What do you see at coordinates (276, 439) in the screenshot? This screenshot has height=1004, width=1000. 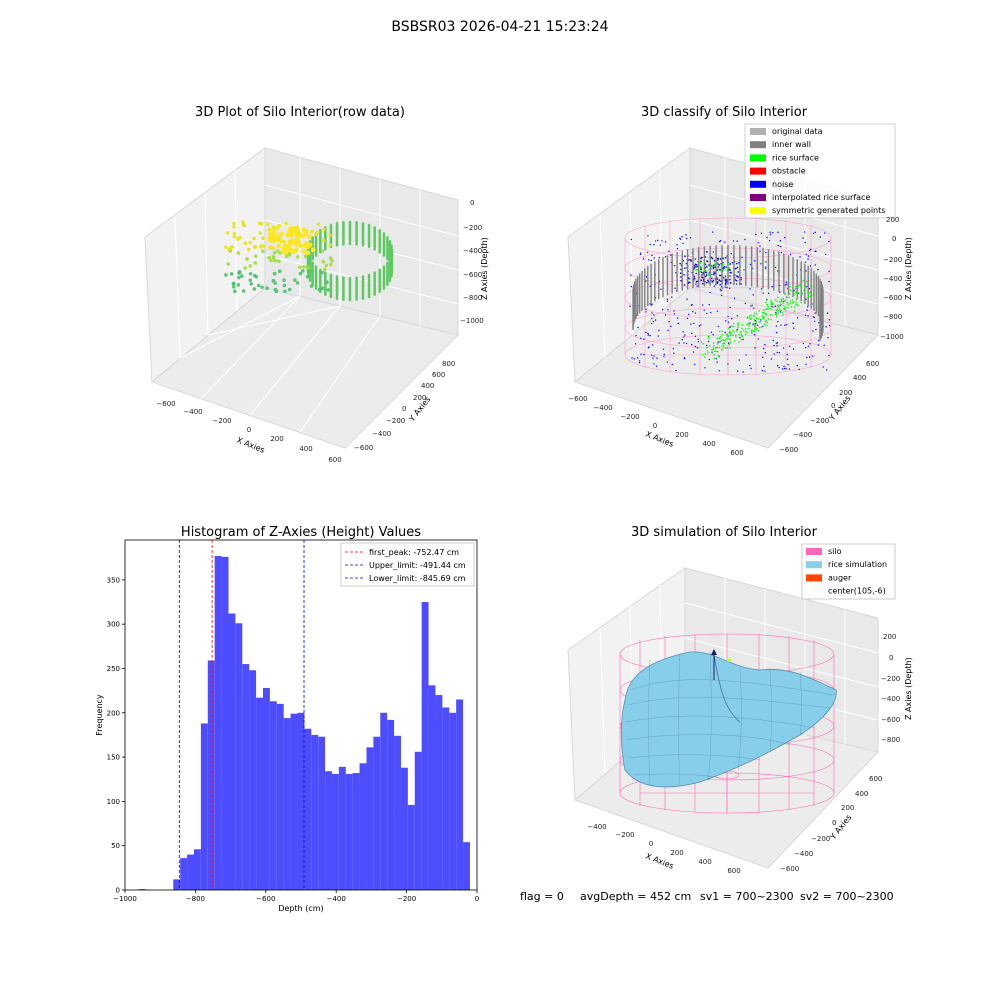 I see `x-tick: 200` at bounding box center [276, 439].